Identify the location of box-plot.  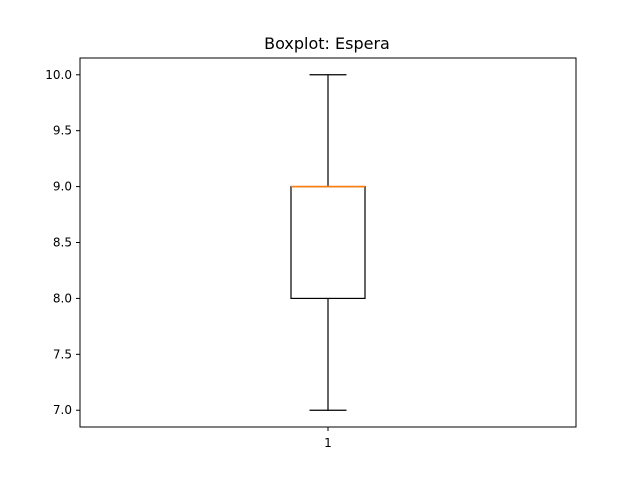
(328, 242).